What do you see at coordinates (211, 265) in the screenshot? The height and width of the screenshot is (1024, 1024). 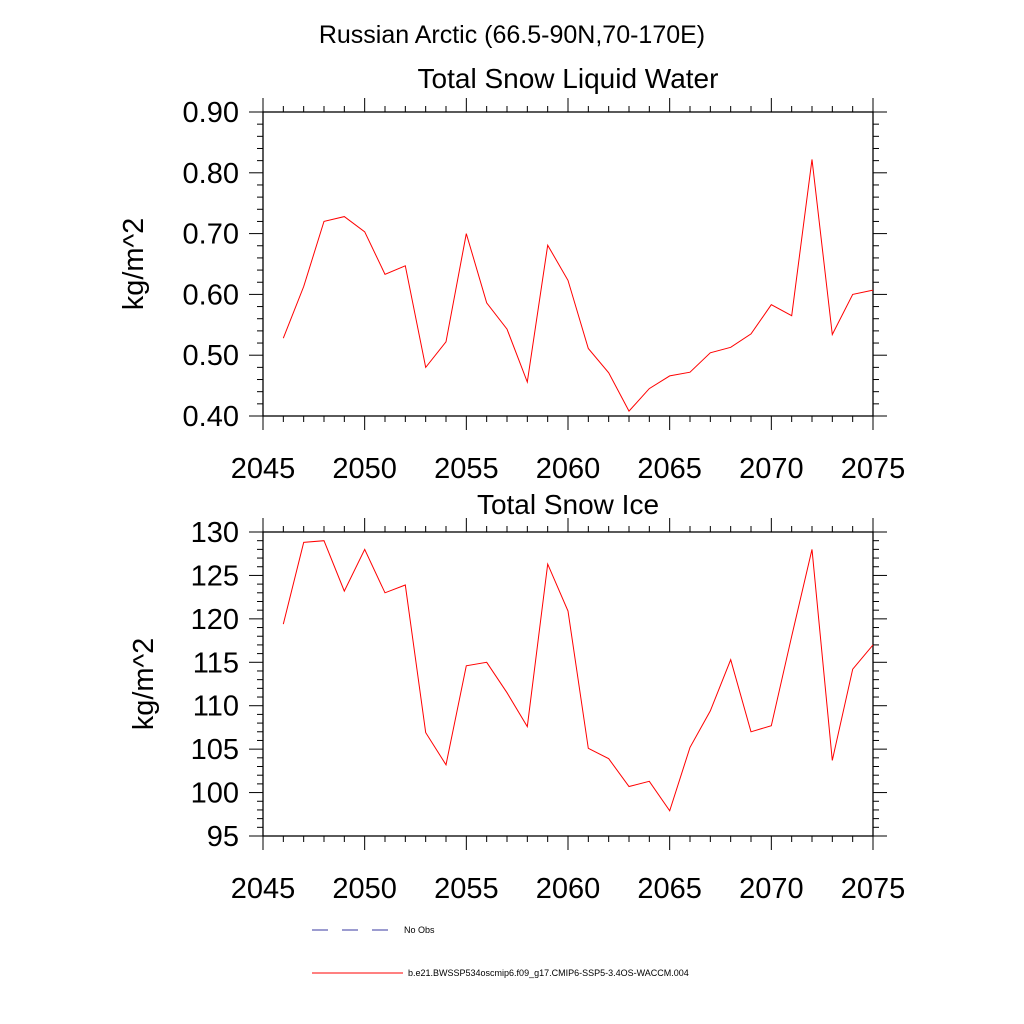 I see `y-tick-labels: 0.40 0.50 0.60 0.70 0.80 0.90` at bounding box center [211, 265].